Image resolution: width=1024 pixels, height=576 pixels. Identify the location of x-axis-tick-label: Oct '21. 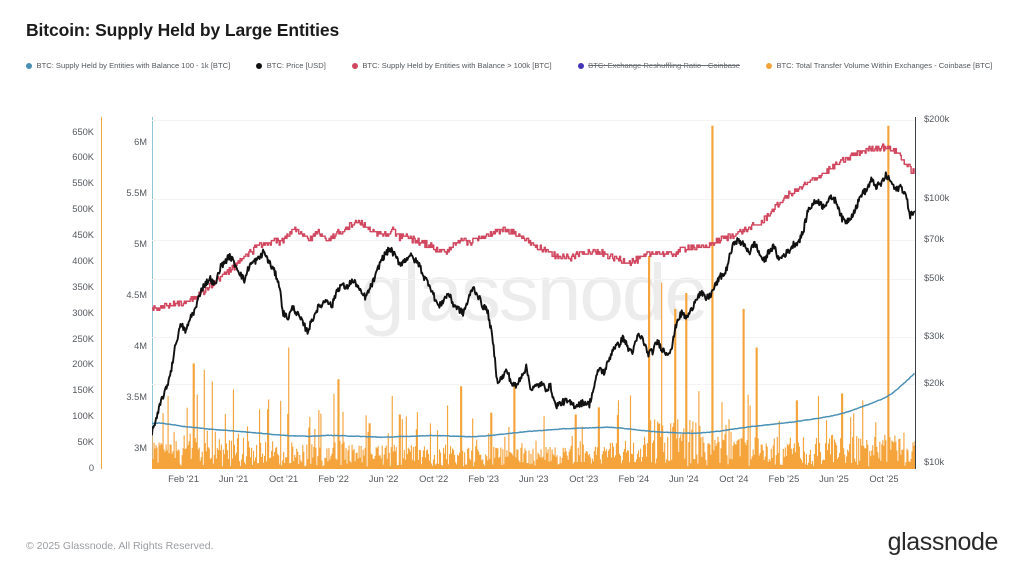
(283, 479).